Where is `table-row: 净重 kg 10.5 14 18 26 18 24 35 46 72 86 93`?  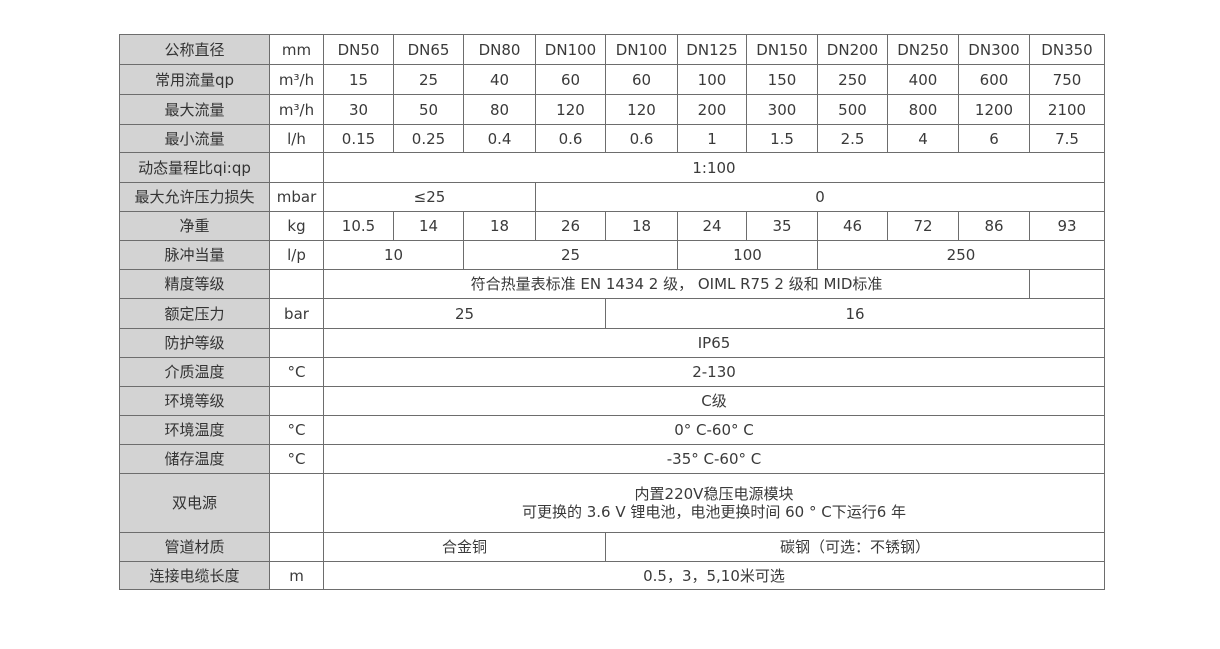
table-row: 净重 kg 10.5 14 18 26 18 24 35 46 72 86 93 is located at coordinates (612, 226).